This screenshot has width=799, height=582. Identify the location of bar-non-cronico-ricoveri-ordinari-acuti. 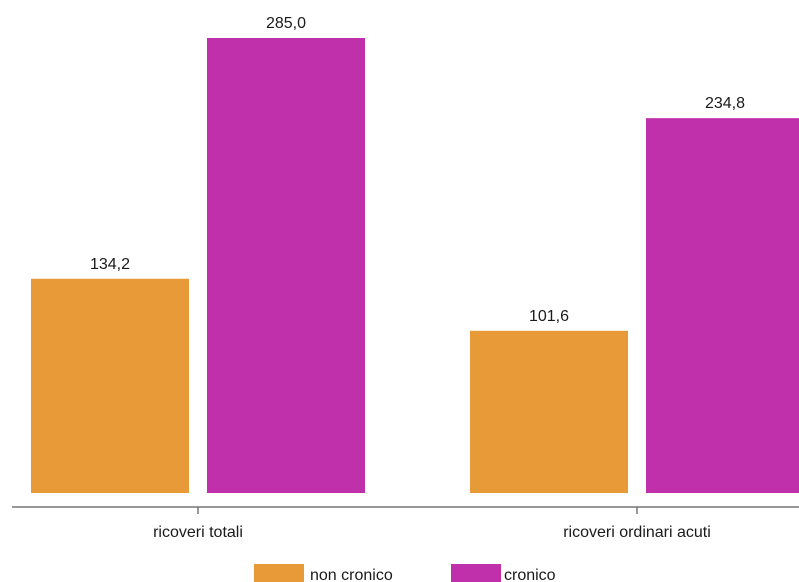
(549, 411).